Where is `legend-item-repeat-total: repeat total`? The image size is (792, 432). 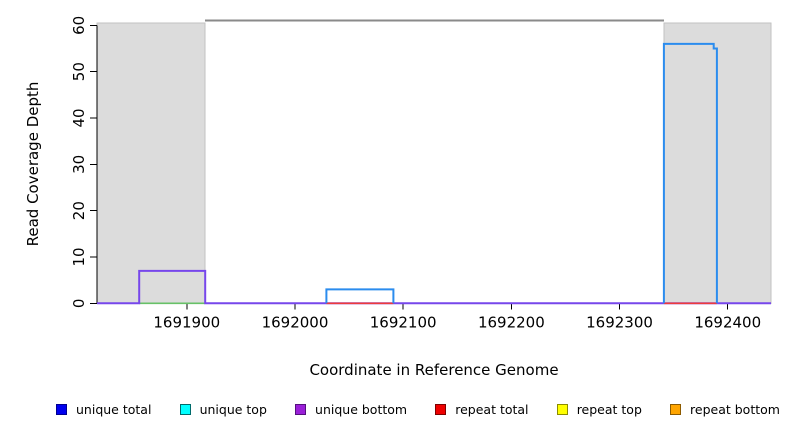
legend-item-repeat-total: repeat total is located at coordinates (482, 409).